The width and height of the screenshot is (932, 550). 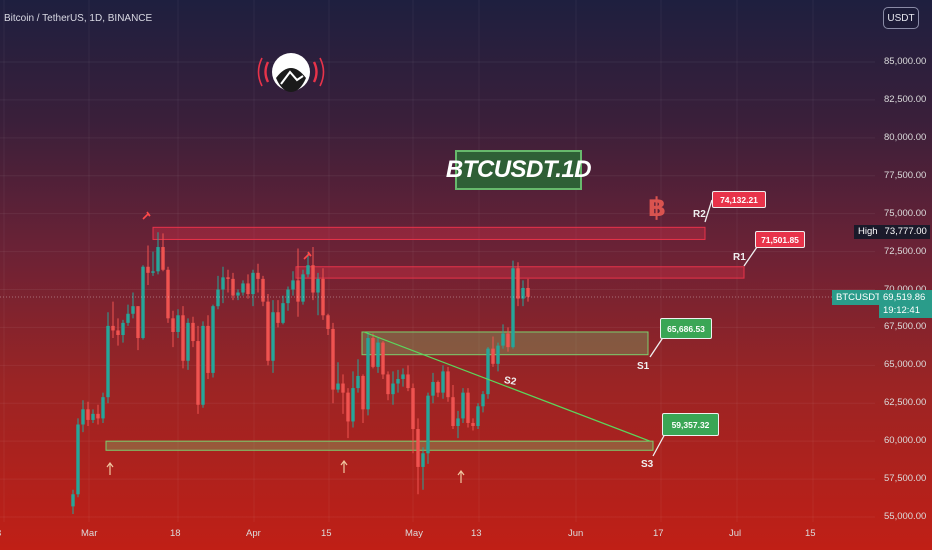 I want to click on last-price-tag: 69,519.86 19:12:41, so click(x=905, y=304).